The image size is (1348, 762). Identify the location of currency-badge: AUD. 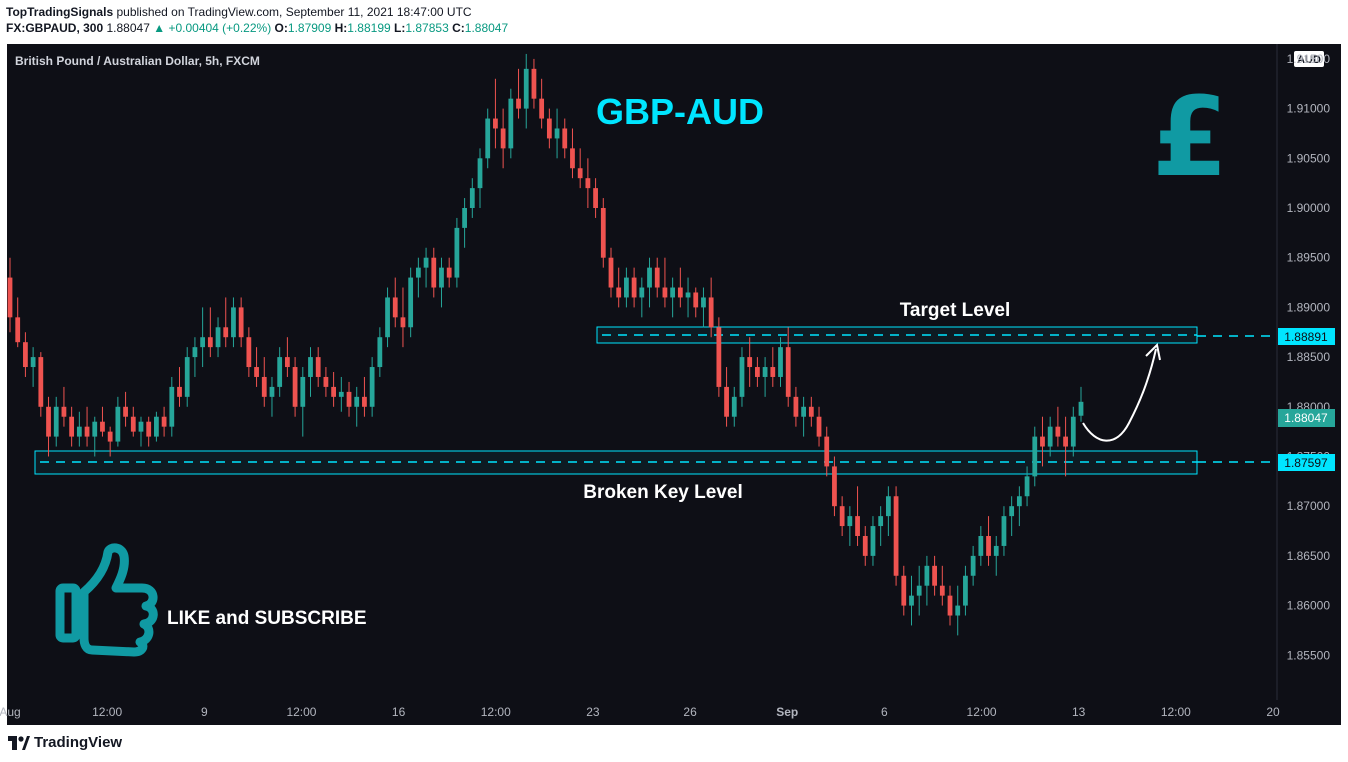
(1309, 60).